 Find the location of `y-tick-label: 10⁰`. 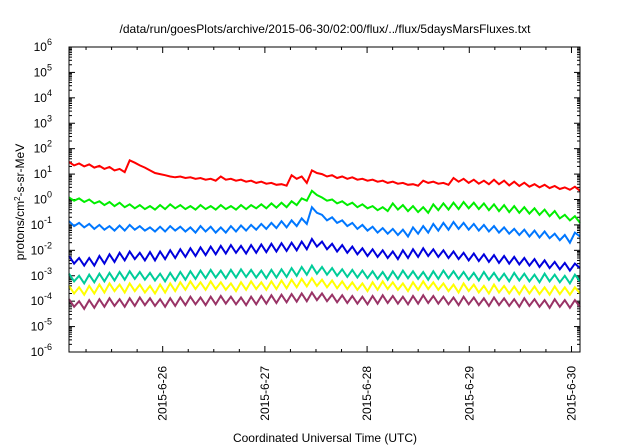

y-tick-label: 10⁰ is located at coordinates (43, 198).